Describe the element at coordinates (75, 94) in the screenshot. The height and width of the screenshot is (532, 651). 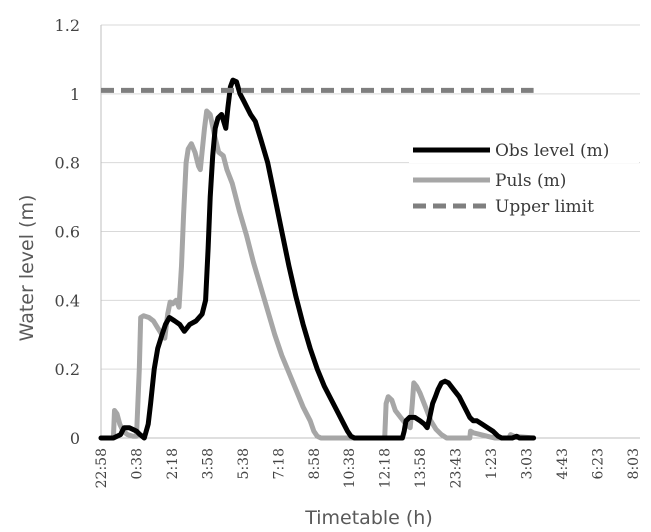
I see `y-tick-label: 1` at that location.